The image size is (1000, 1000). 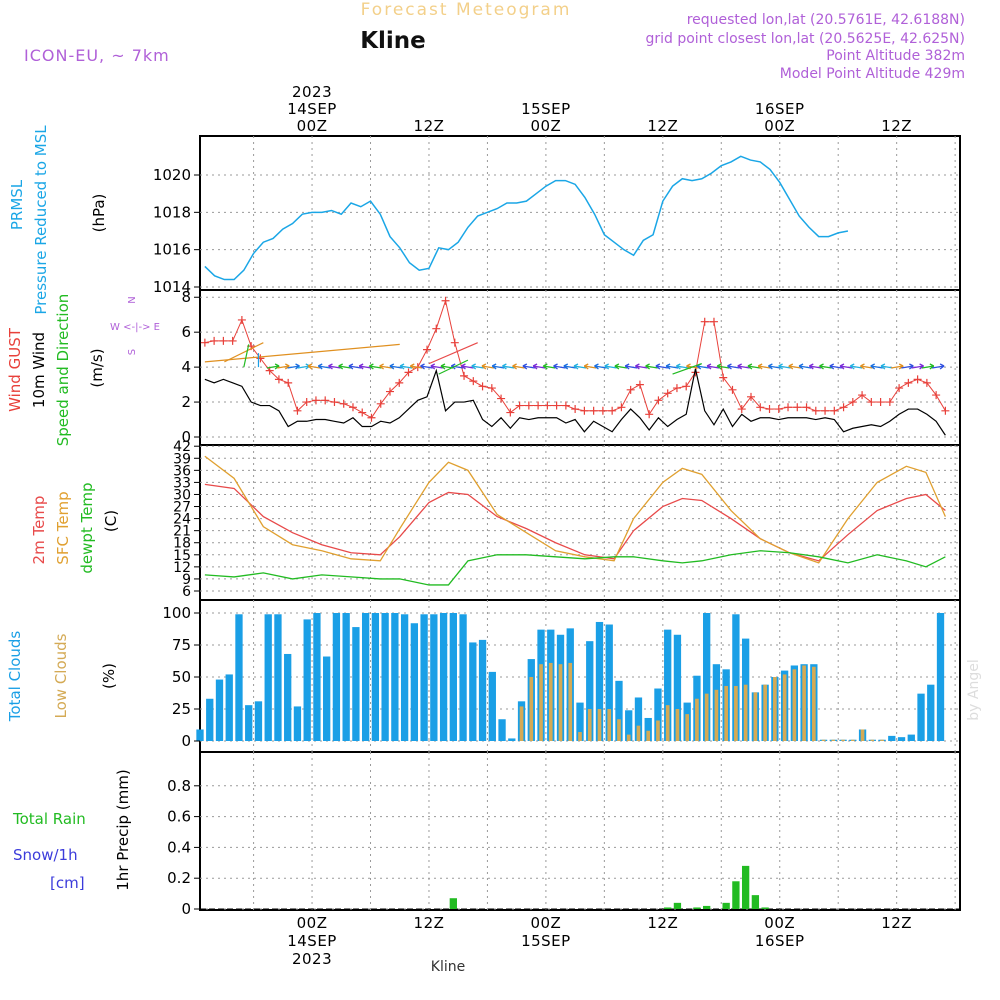 I want to click on temp-line-dewpt, so click(x=575, y=568).